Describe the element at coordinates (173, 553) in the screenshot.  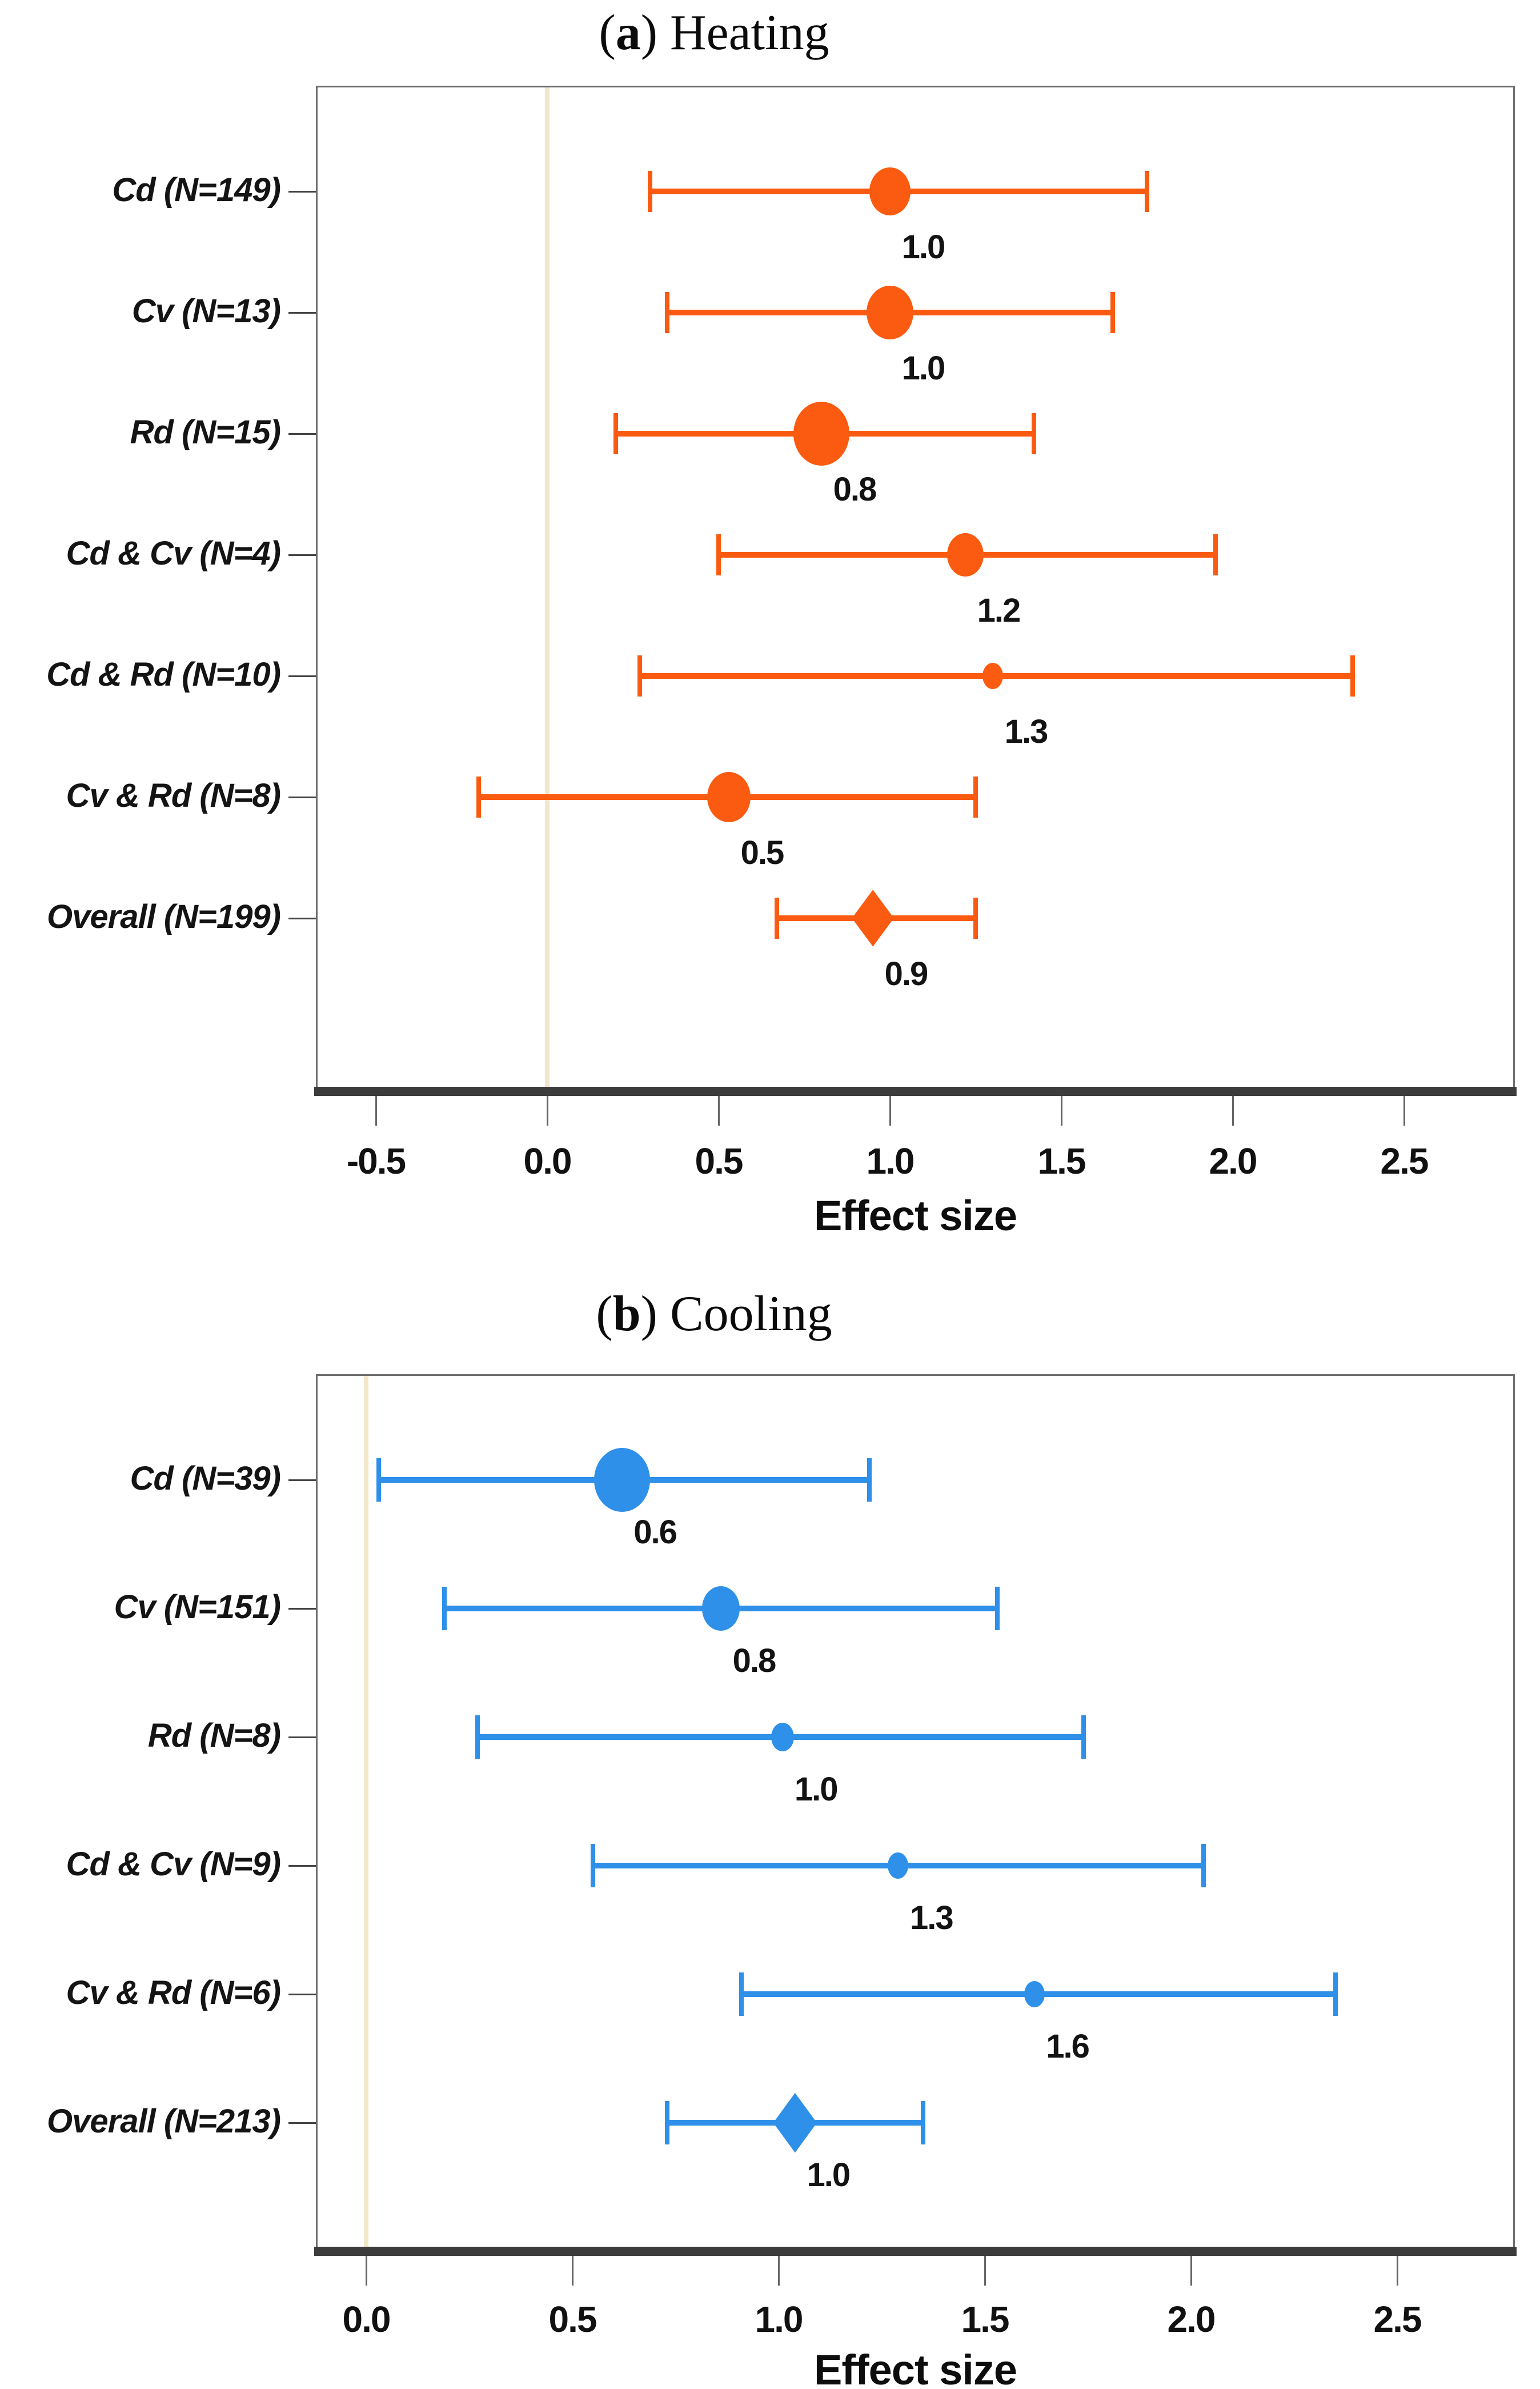
I see `row-label: Cd & Cv (N=4)` at that location.